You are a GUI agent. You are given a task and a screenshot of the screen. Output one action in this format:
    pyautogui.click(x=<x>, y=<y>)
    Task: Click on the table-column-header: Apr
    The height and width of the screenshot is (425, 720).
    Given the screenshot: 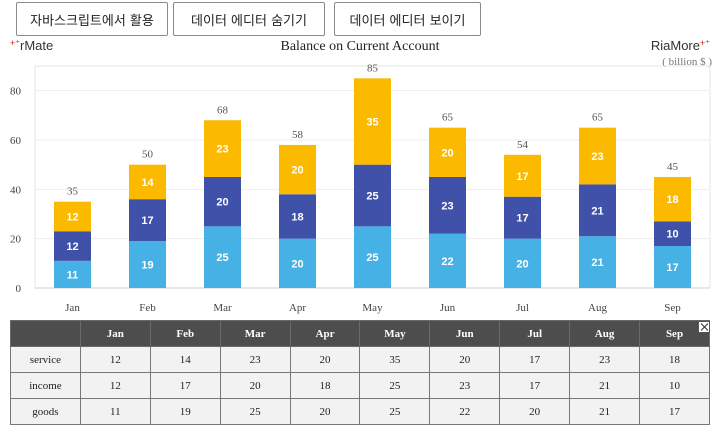 What is the action you would take?
    pyautogui.click(x=325, y=333)
    